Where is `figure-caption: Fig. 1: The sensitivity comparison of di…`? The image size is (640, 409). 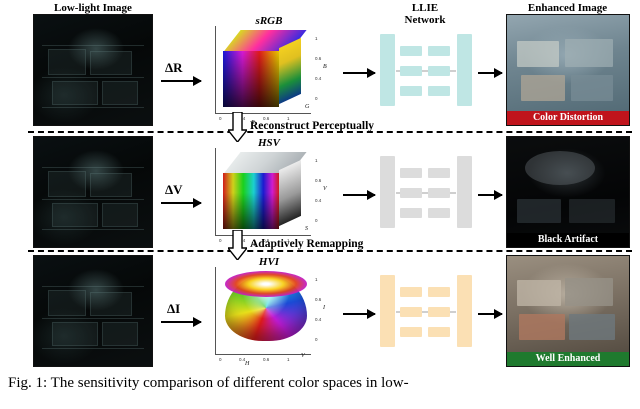 figure-caption: Fig. 1: The sensitivity comparison of di… is located at coordinates (208, 383).